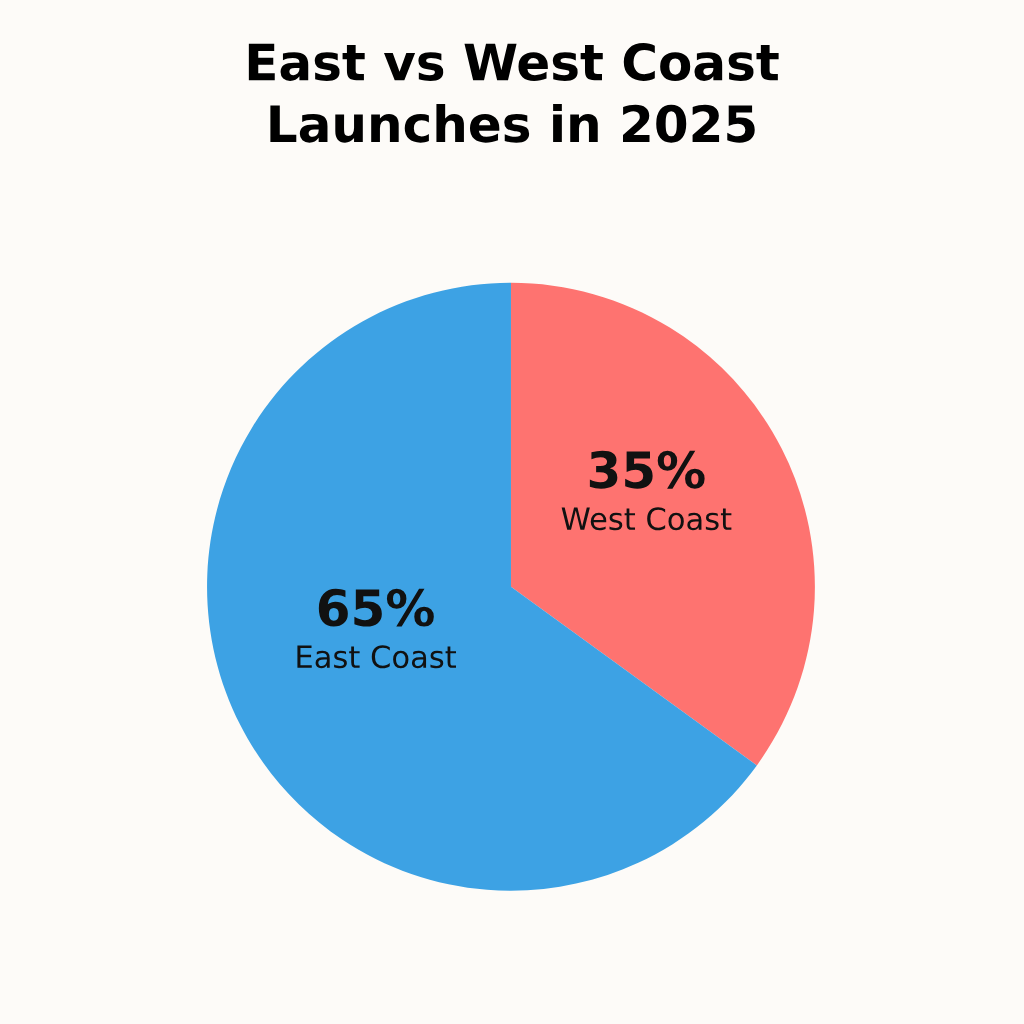  Describe the element at coordinates (376, 607) in the screenshot. I see `data-label: 65%` at that location.